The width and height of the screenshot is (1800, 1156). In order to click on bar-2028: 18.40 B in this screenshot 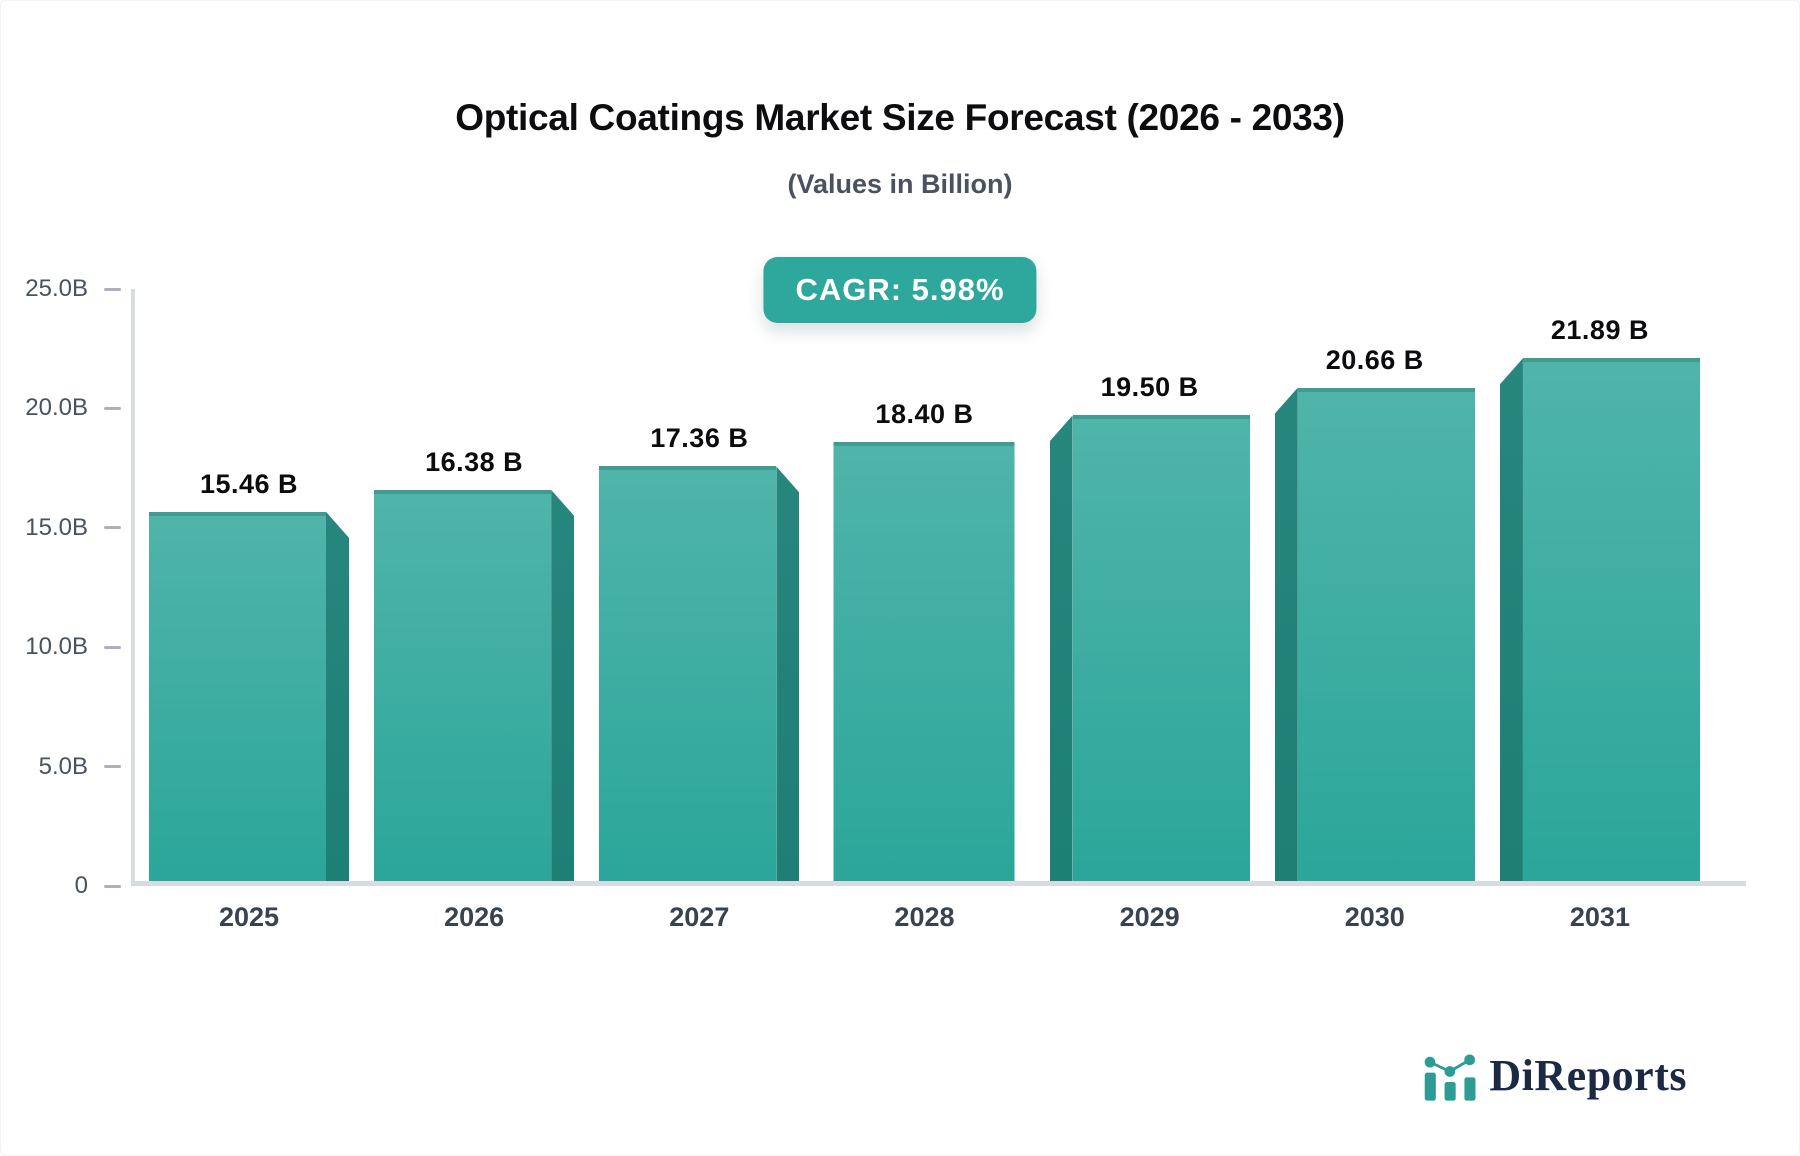, I will do `click(924, 640)`.